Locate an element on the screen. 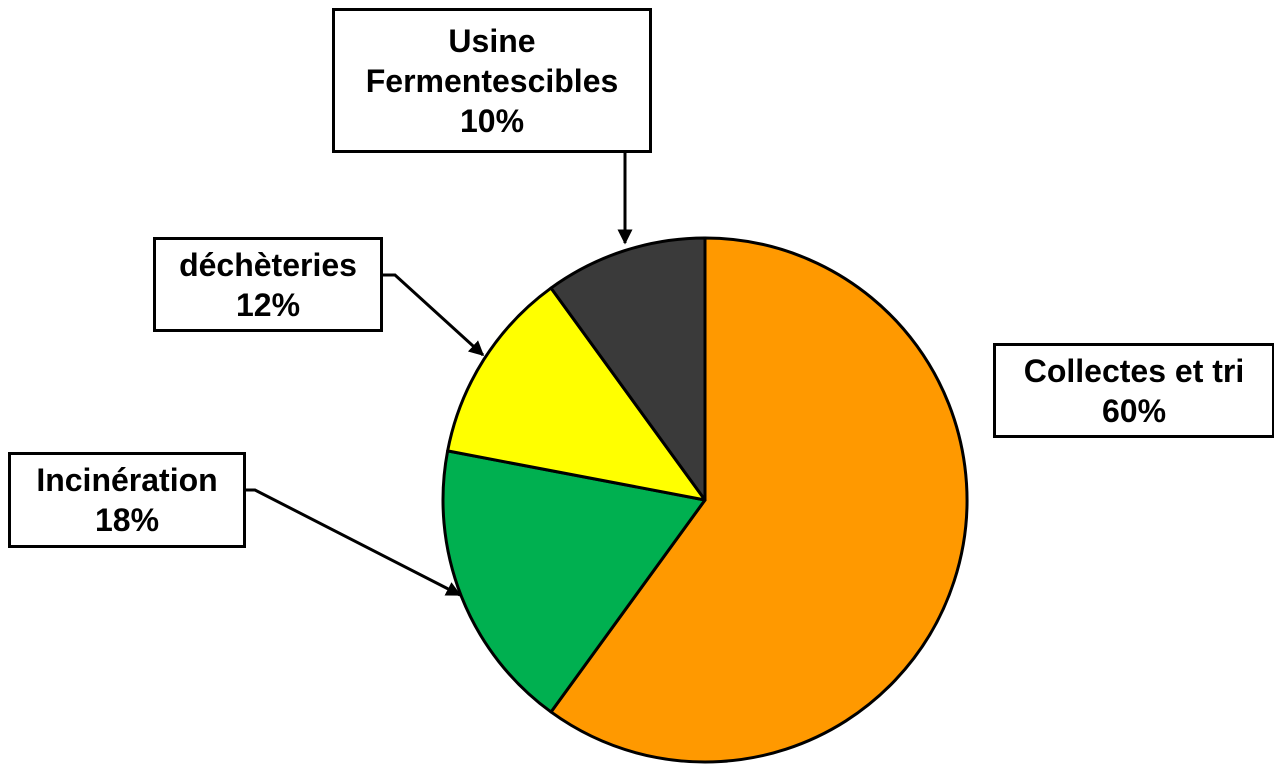 The image size is (1274, 764). data-label: Collectes et tri 60% is located at coordinates (1133, 390).